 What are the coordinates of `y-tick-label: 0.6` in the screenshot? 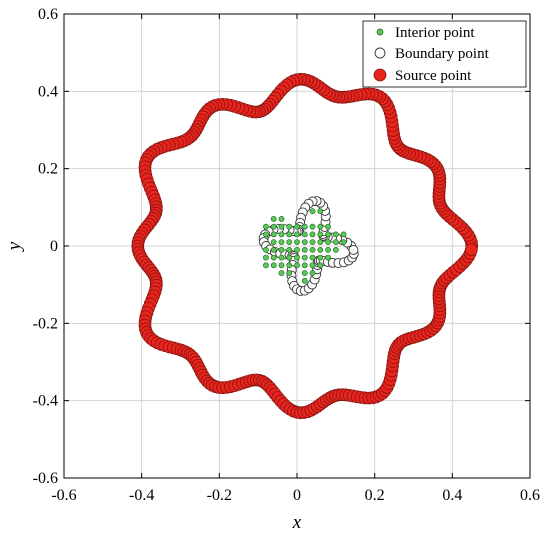 It's located at (48, 14).